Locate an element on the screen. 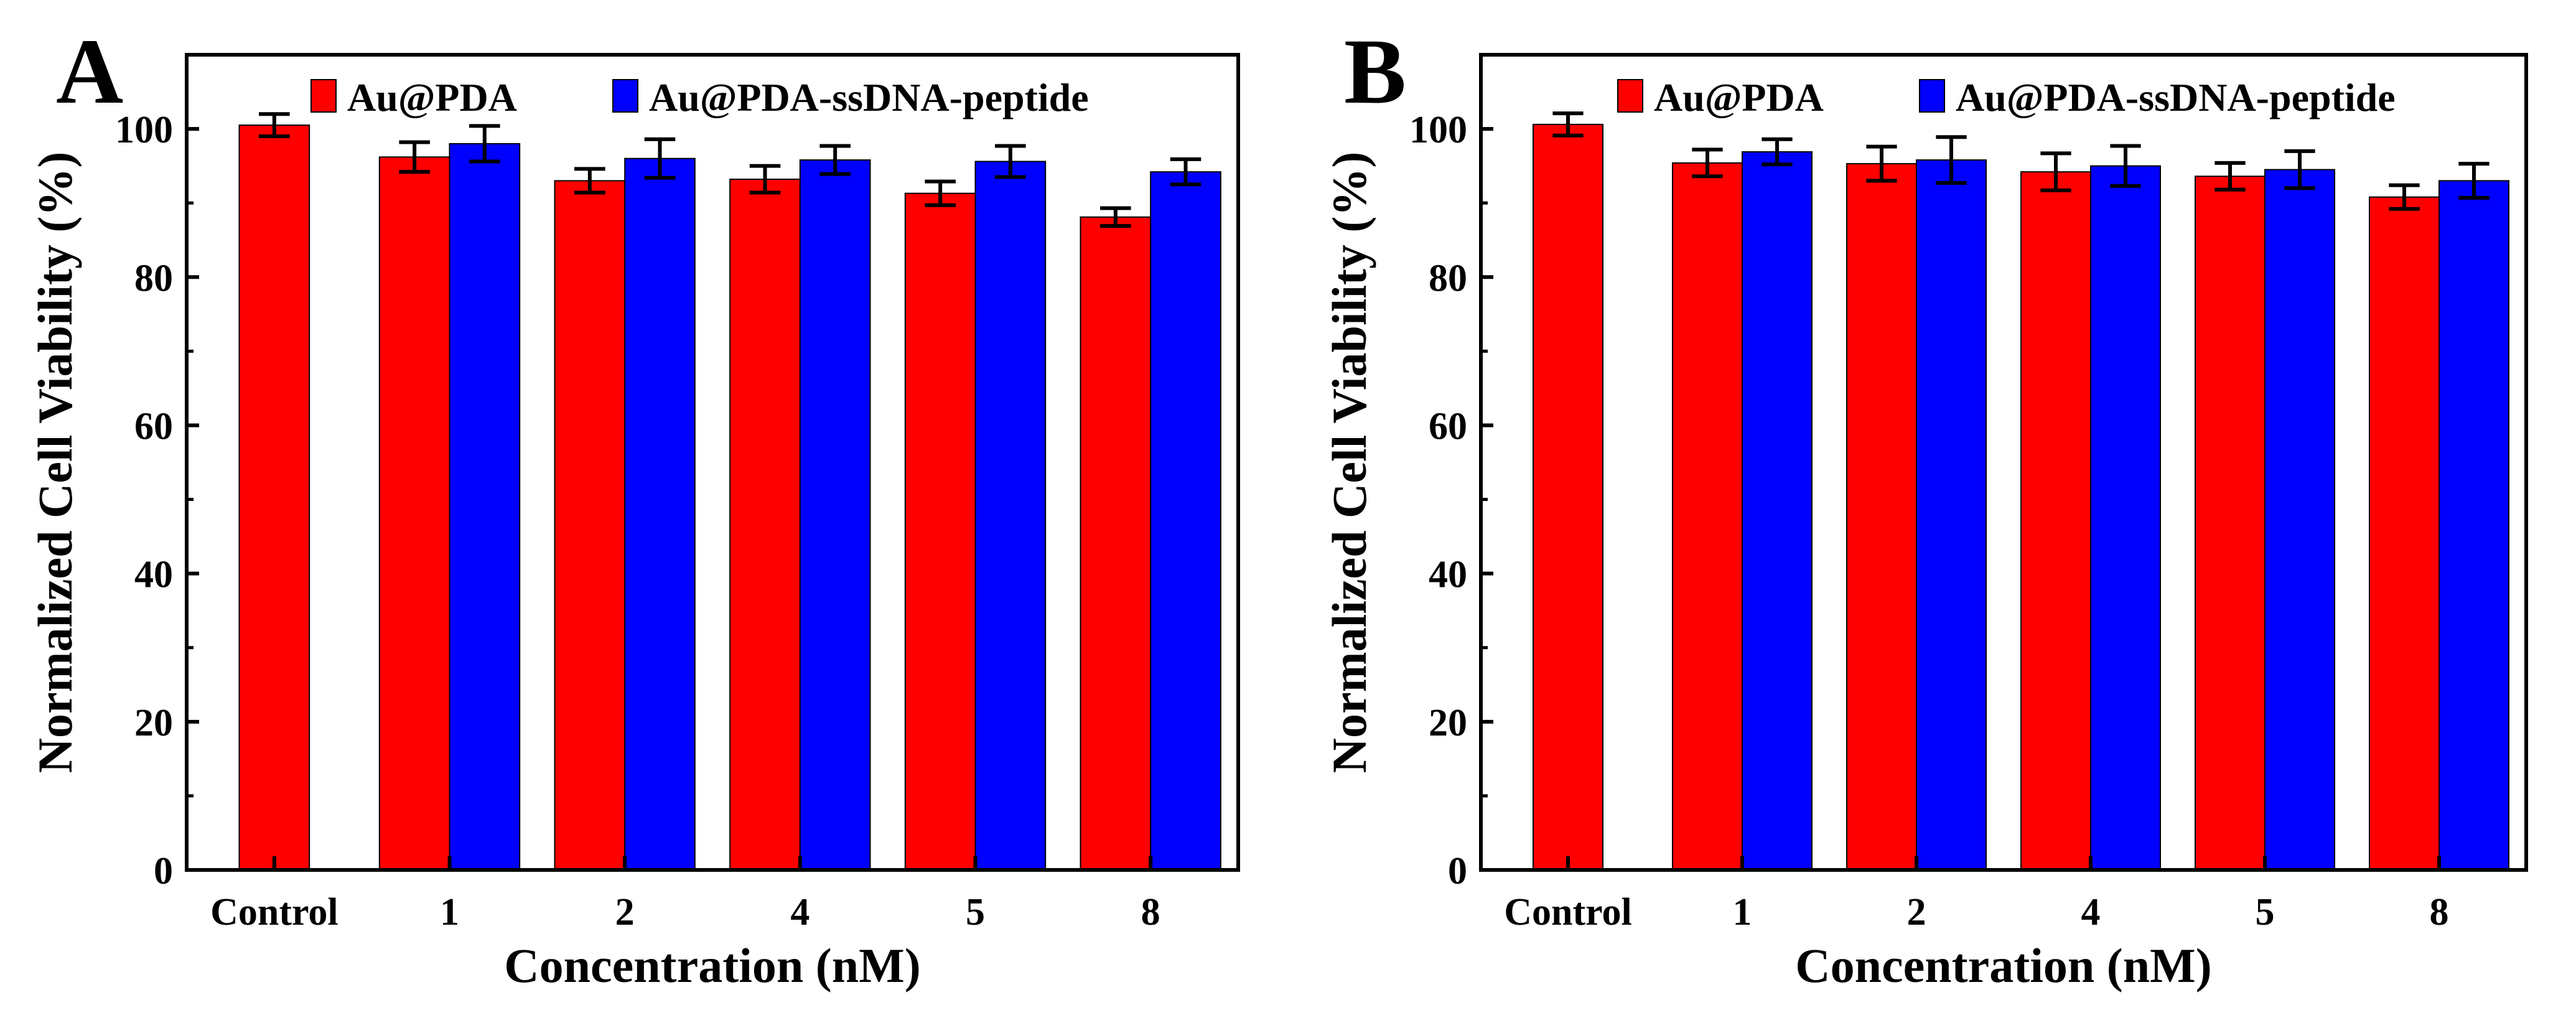  panel-label: A is located at coordinates (89, 72).